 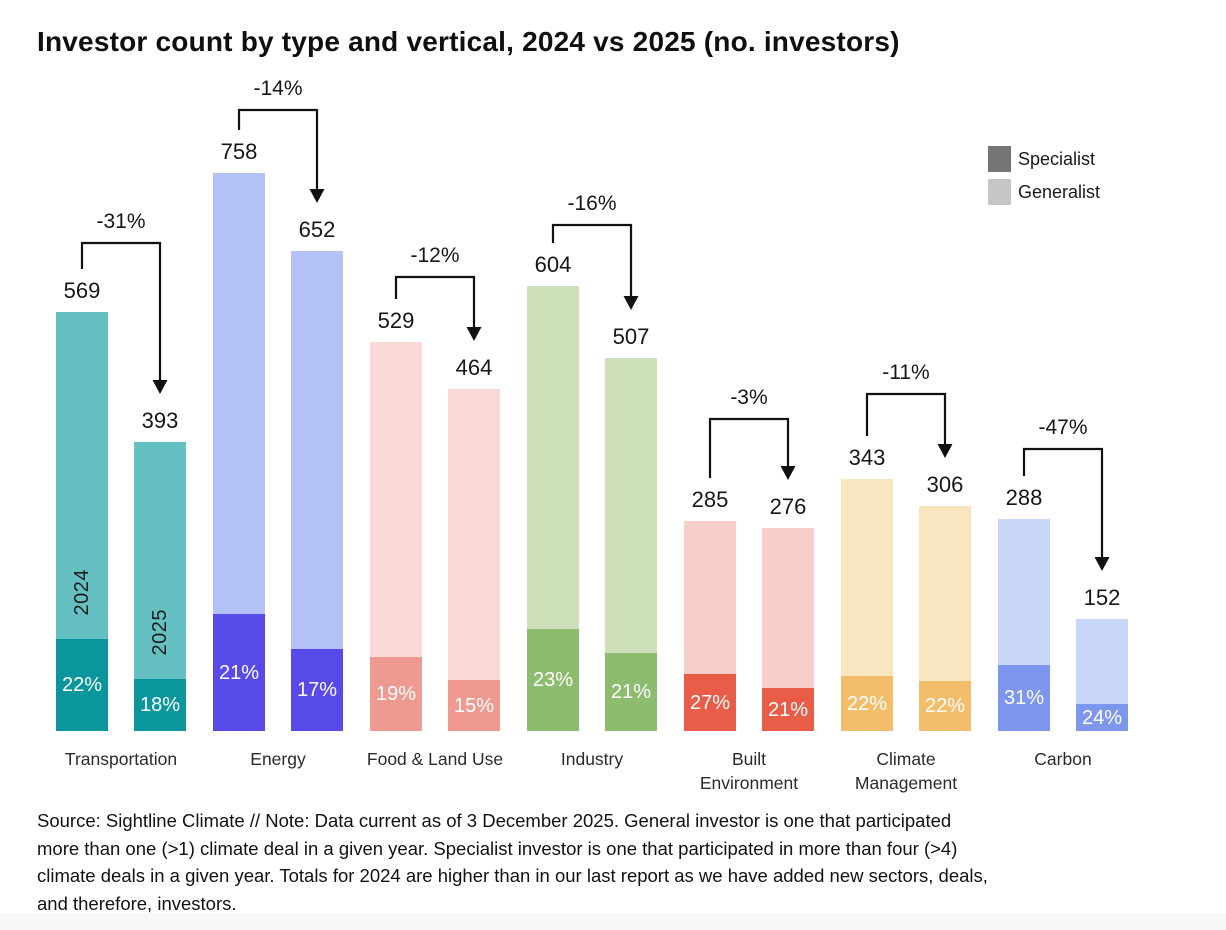 I want to click on total-label-climate-management-2025: 306, so click(x=945, y=484).